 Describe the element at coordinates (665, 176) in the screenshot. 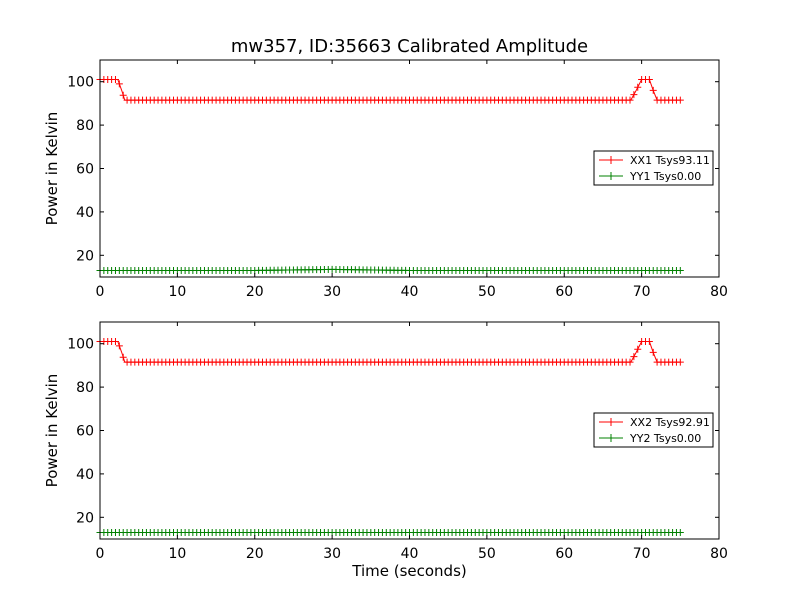

I see `legend-label: YY1 Tsys0.00` at that location.